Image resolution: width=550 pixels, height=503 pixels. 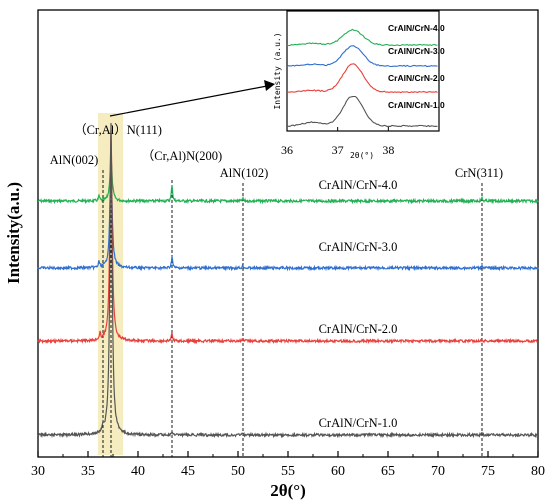 I want to click on inset-tick-label: 37, so click(x=338, y=150).